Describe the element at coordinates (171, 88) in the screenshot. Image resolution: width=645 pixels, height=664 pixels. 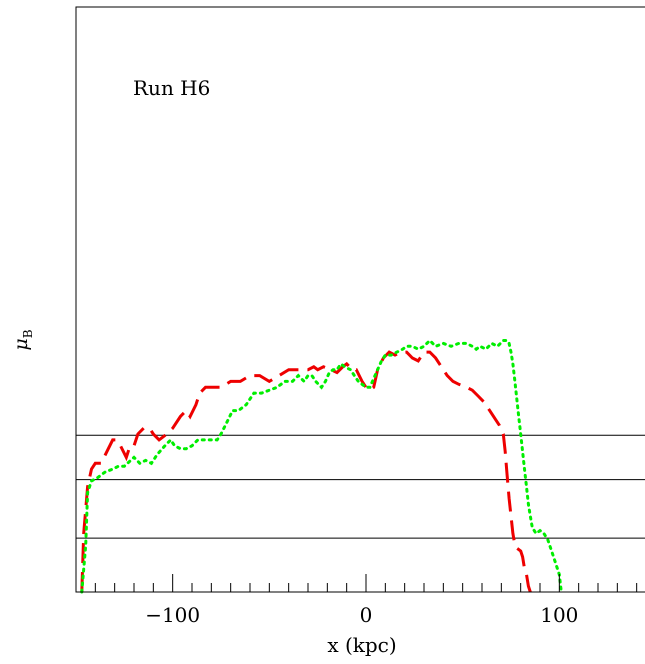
I see `run-annotation: Run H6` at that location.